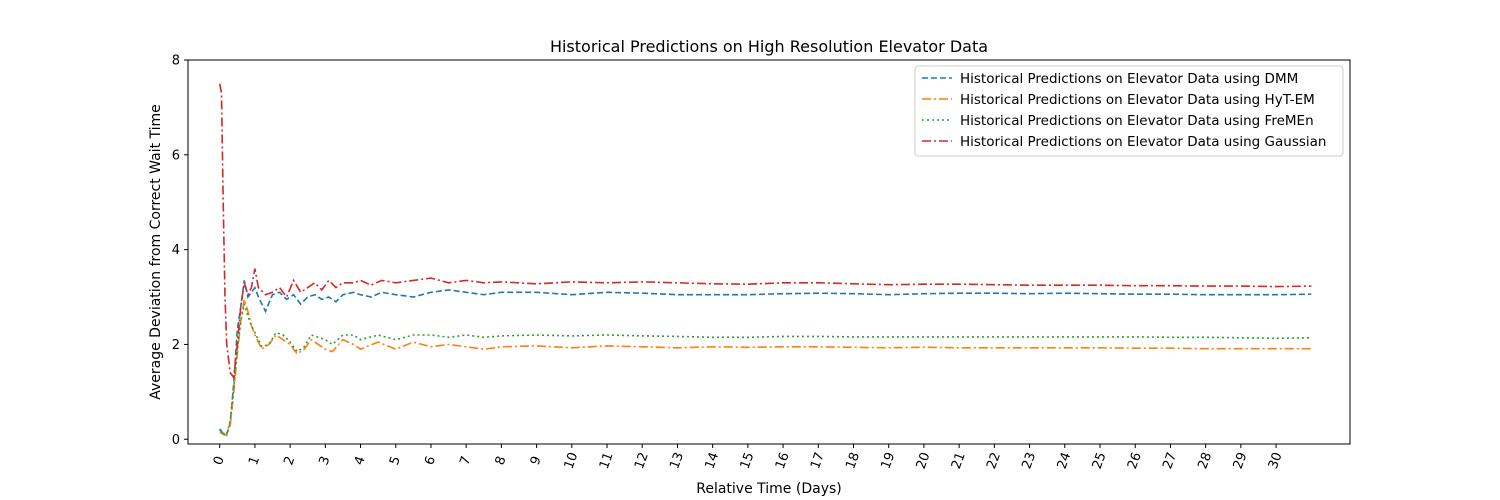 The width and height of the screenshot is (1500, 500). I want to click on x-tick-label: 13, so click(677, 460).